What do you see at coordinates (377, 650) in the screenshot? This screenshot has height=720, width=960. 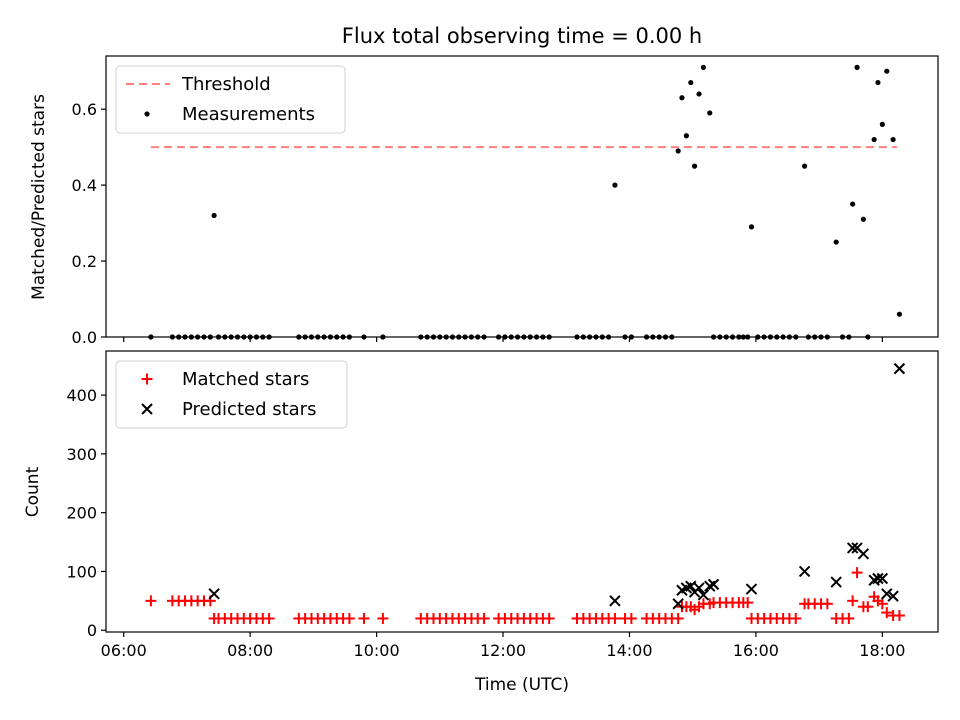 I see `x-tick-label: 10:00` at bounding box center [377, 650].